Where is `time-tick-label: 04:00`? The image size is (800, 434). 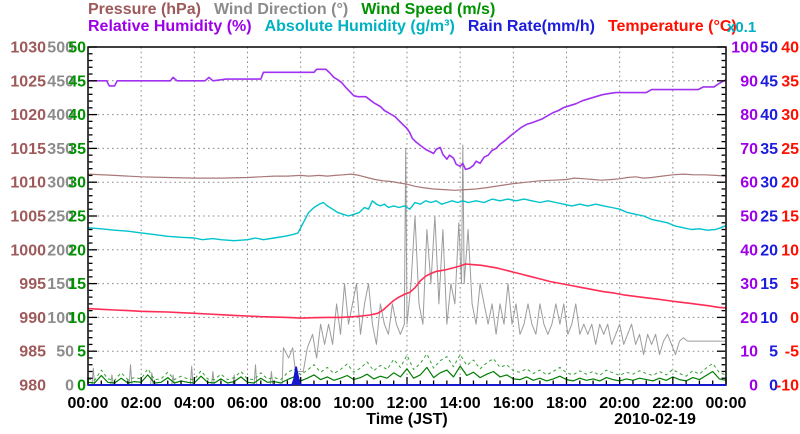
time-tick-label: 04:00 is located at coordinates (194, 403).